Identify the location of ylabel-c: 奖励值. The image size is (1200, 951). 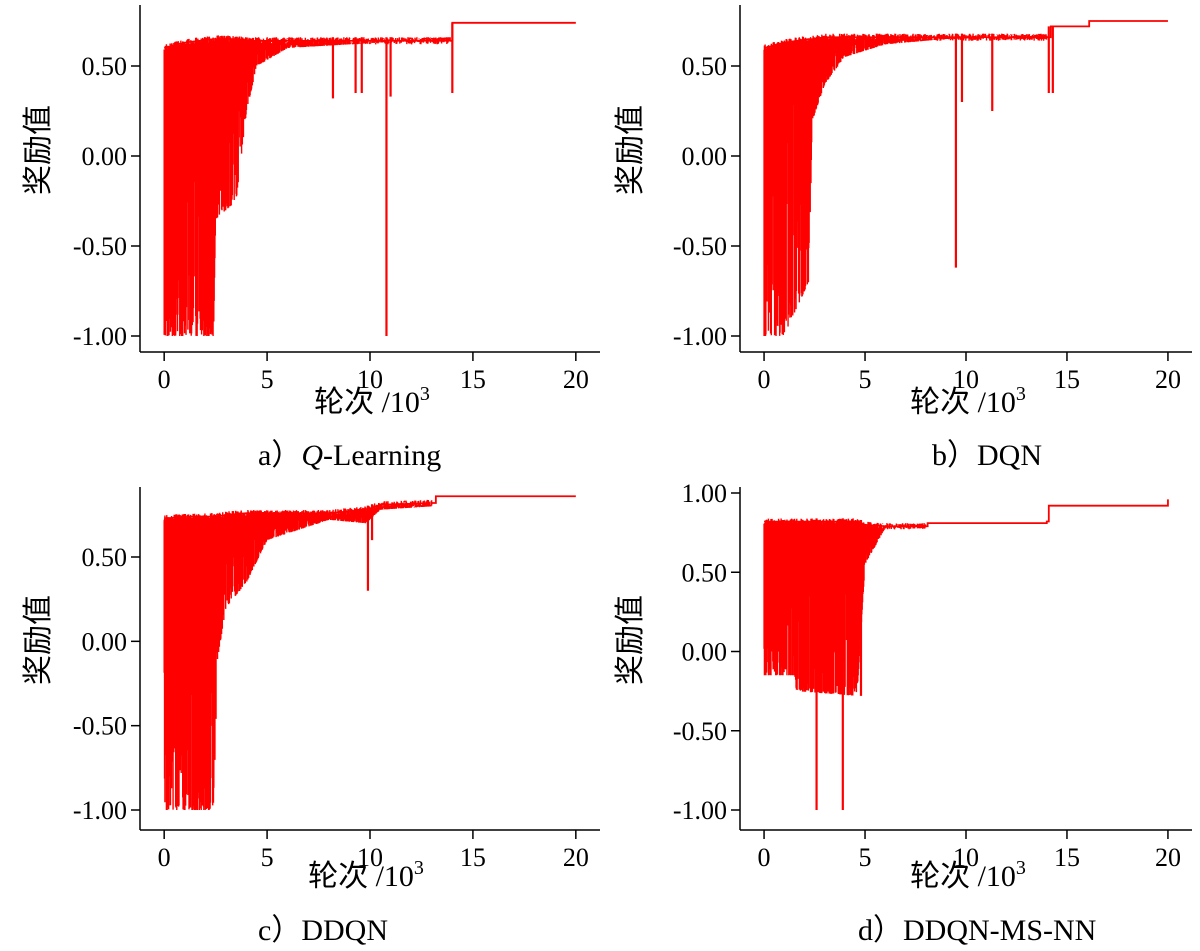
(38, 640).